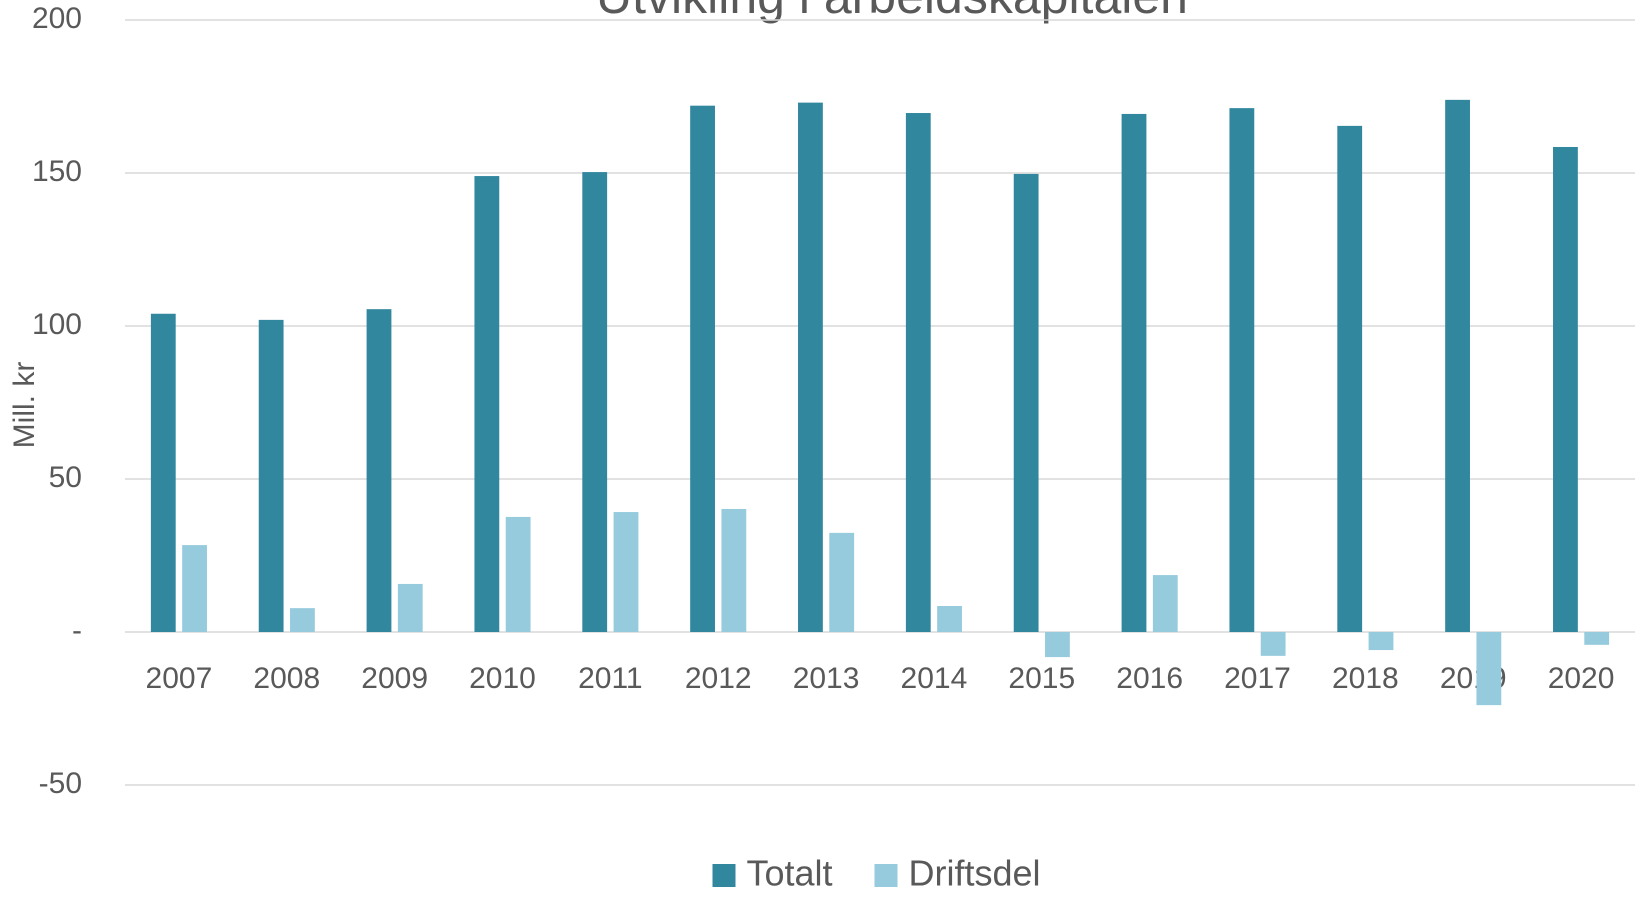  I want to click on x-tick-label: 2017, so click(1257, 678).